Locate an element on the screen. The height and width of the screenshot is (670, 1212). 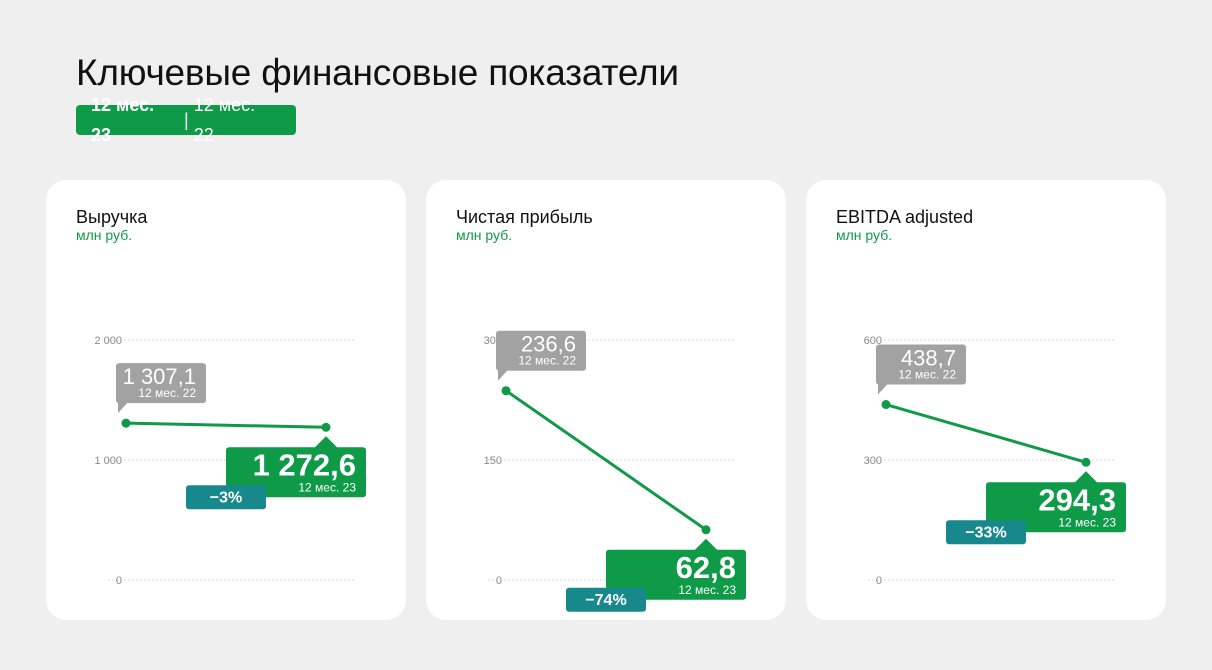
data-label-prev: 236,612 мес. 22 is located at coordinates (541, 355).